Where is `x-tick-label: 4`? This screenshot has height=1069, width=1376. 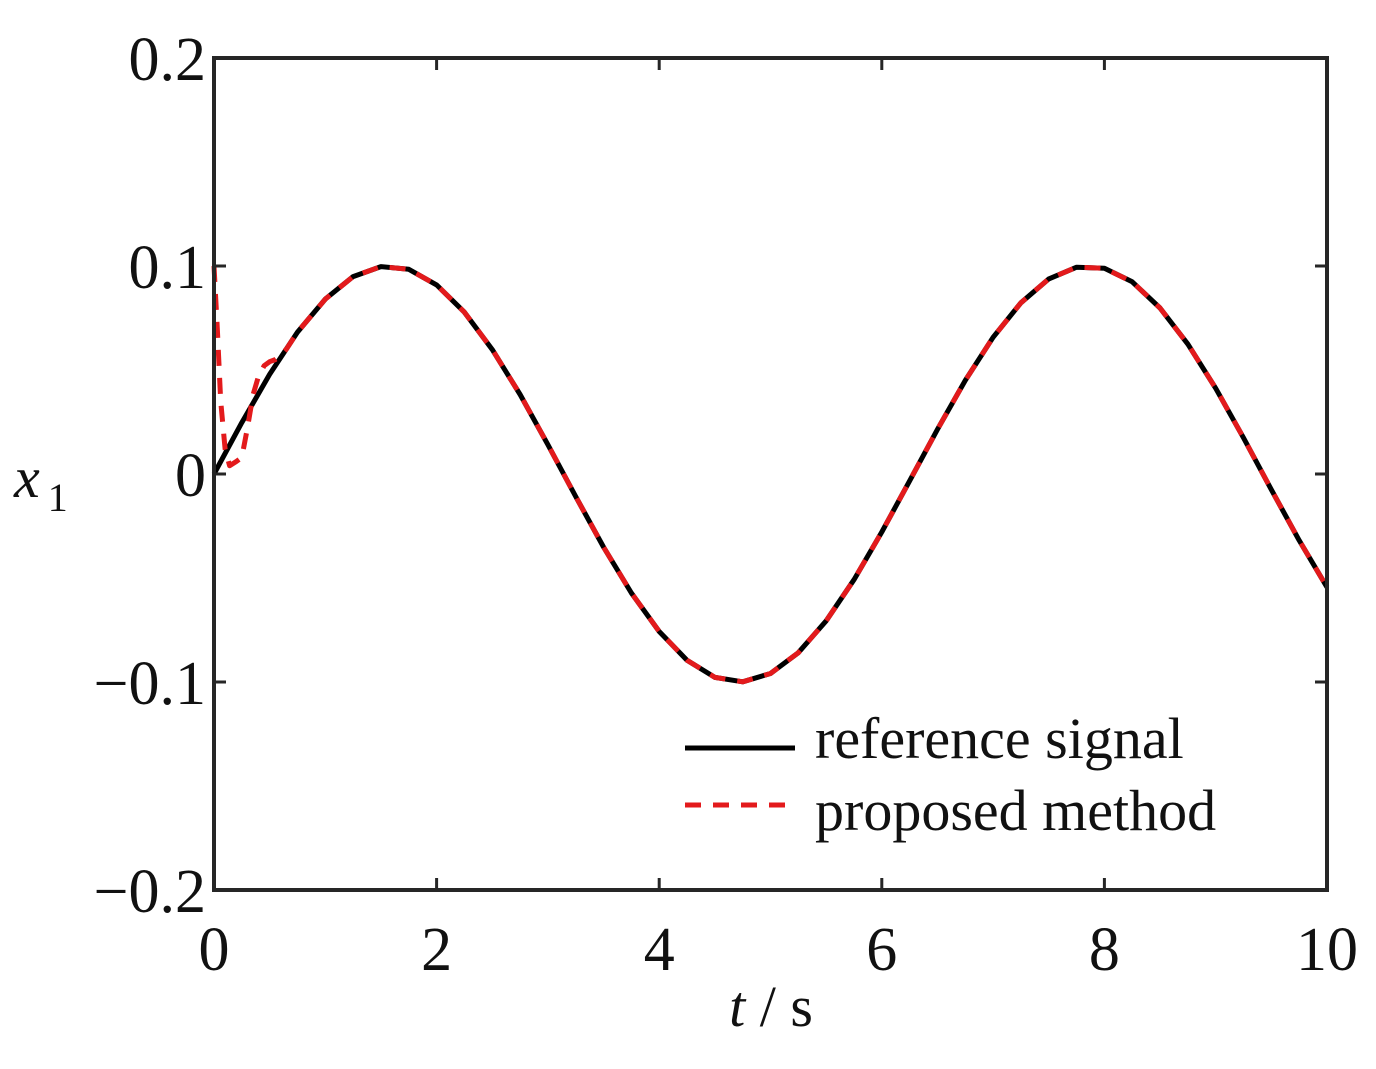 x-tick-label: 4 is located at coordinates (659, 950).